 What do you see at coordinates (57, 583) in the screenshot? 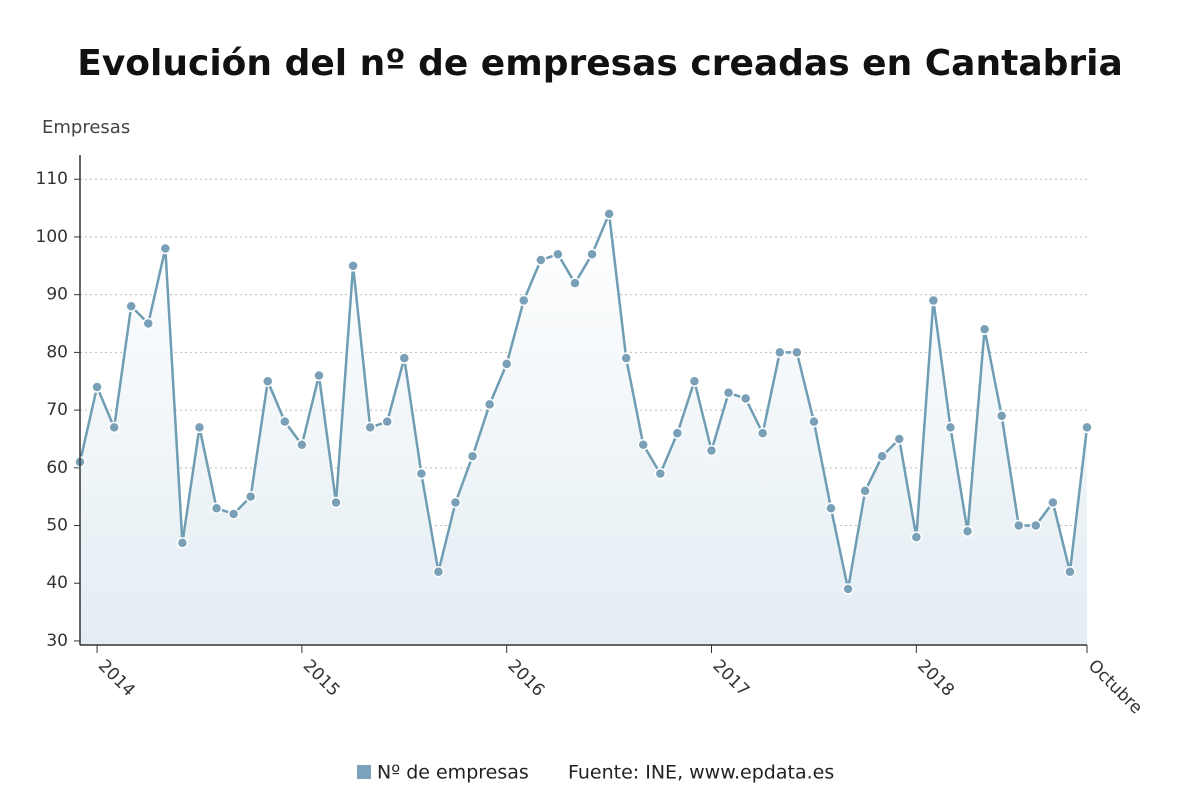
I see `y-tick-label: 40` at bounding box center [57, 583].